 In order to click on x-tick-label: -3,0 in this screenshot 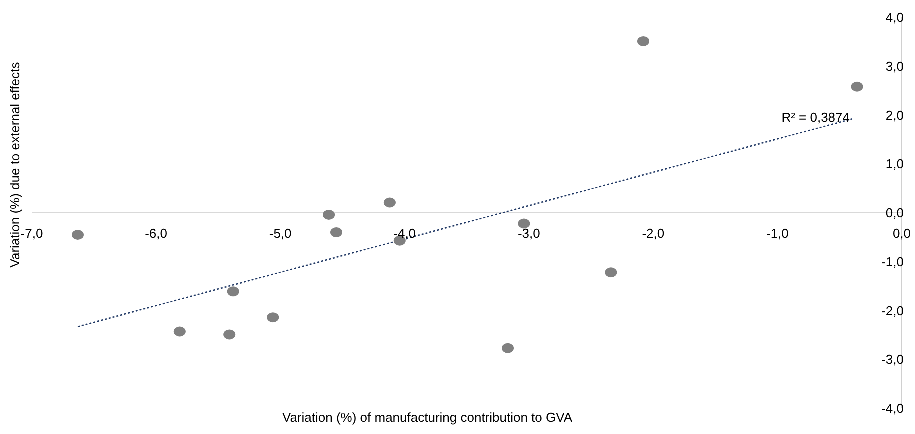, I will do `click(529, 233)`.